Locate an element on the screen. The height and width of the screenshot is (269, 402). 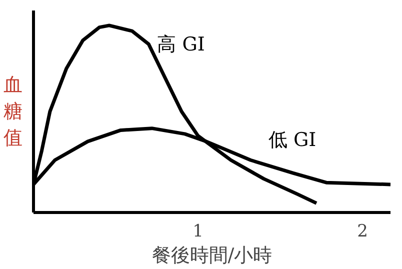
x-tick-label: 1 is located at coordinates (198, 232).